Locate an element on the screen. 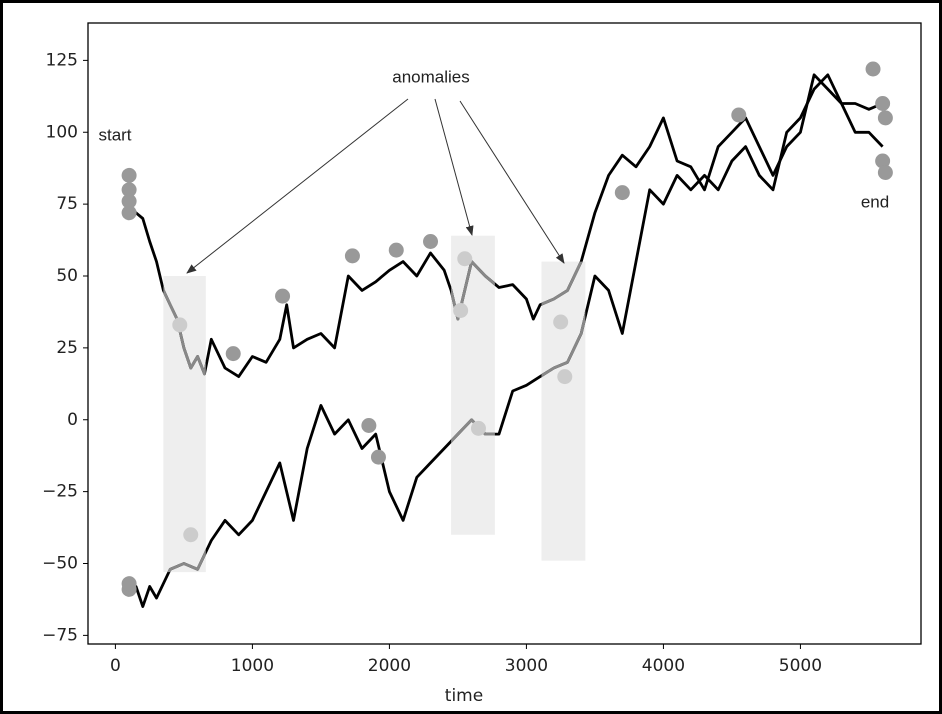  y-tick-label: 125 is located at coordinates (62, 60).